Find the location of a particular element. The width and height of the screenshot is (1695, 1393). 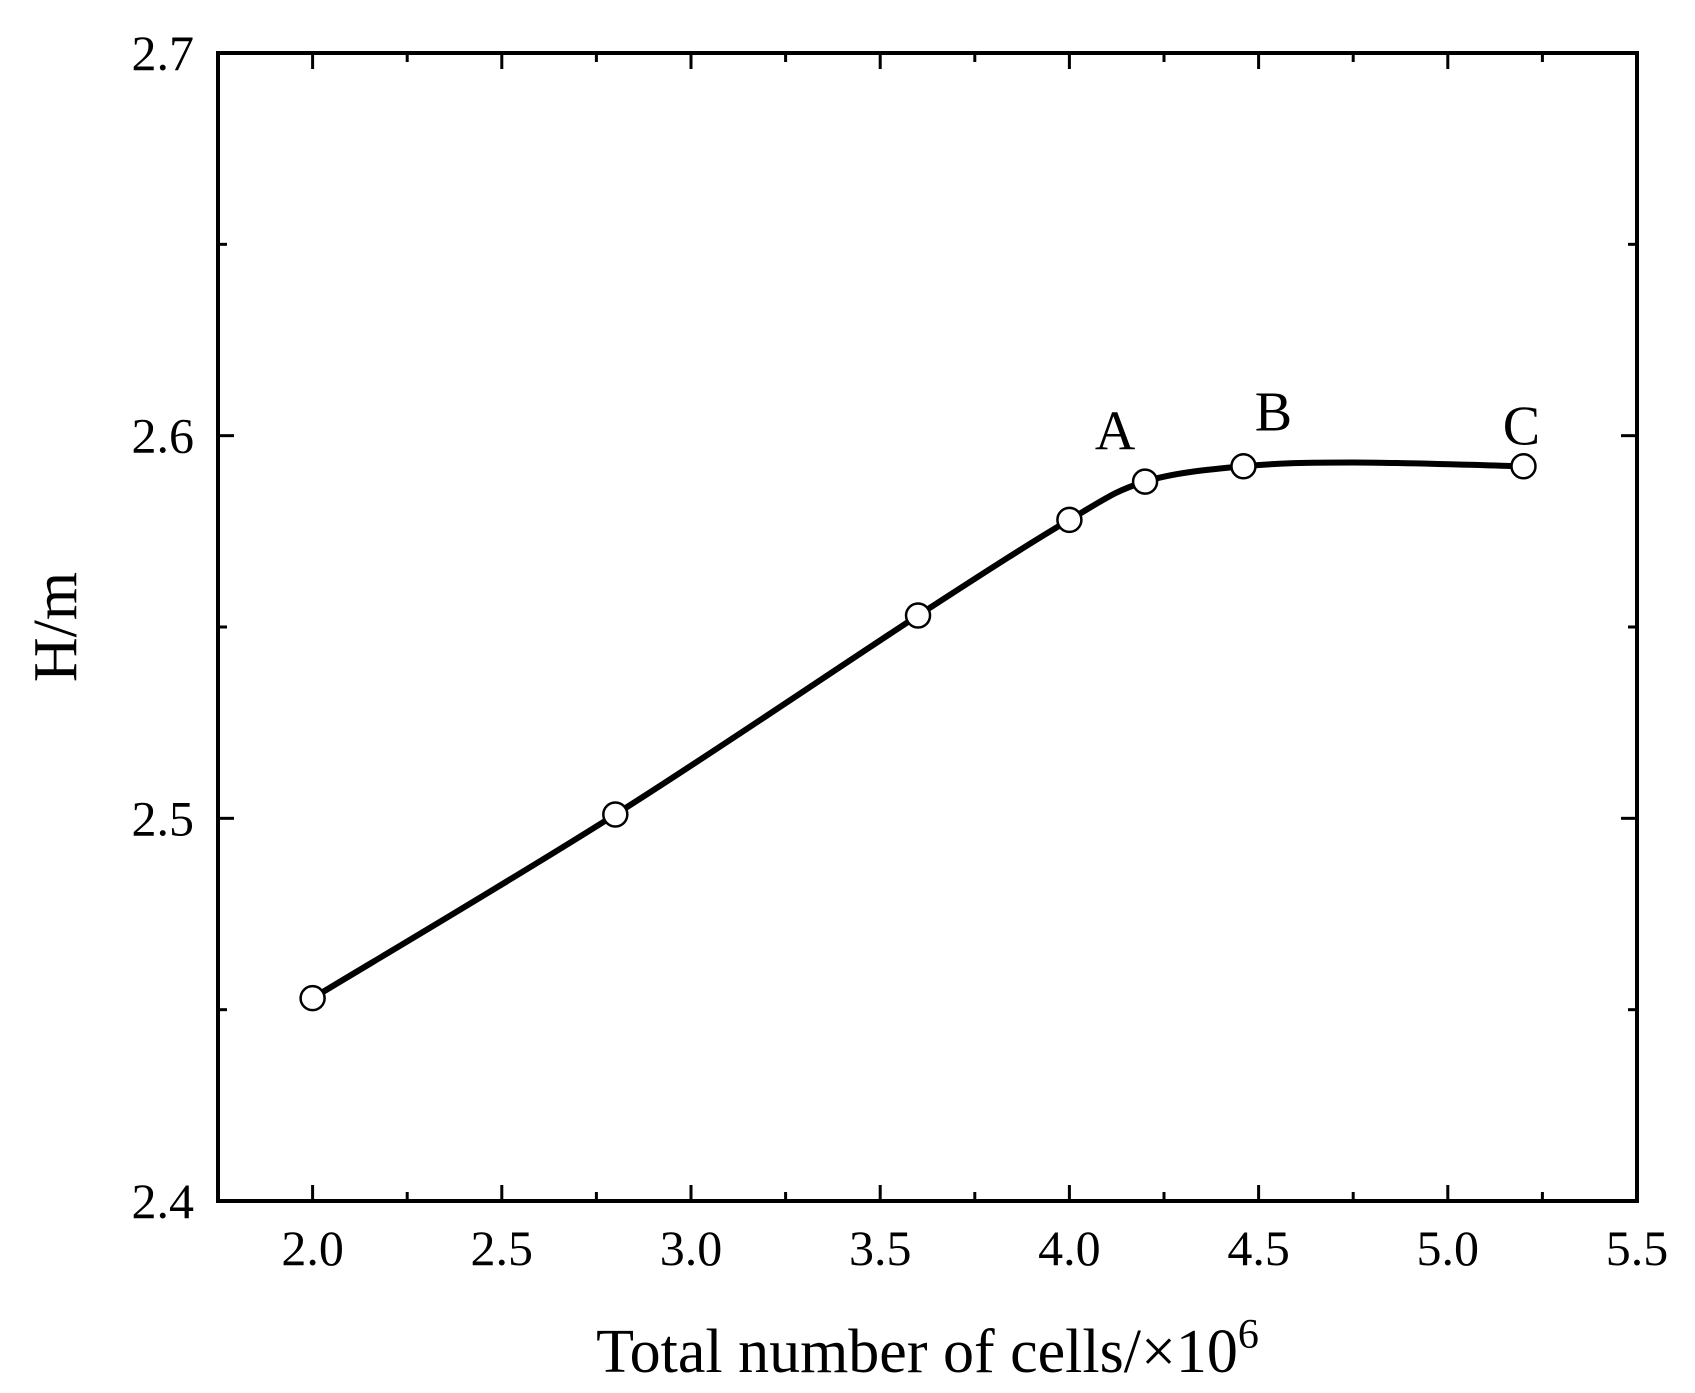

x-axis-title: Total number of cells/×106 is located at coordinates (927, 1349).